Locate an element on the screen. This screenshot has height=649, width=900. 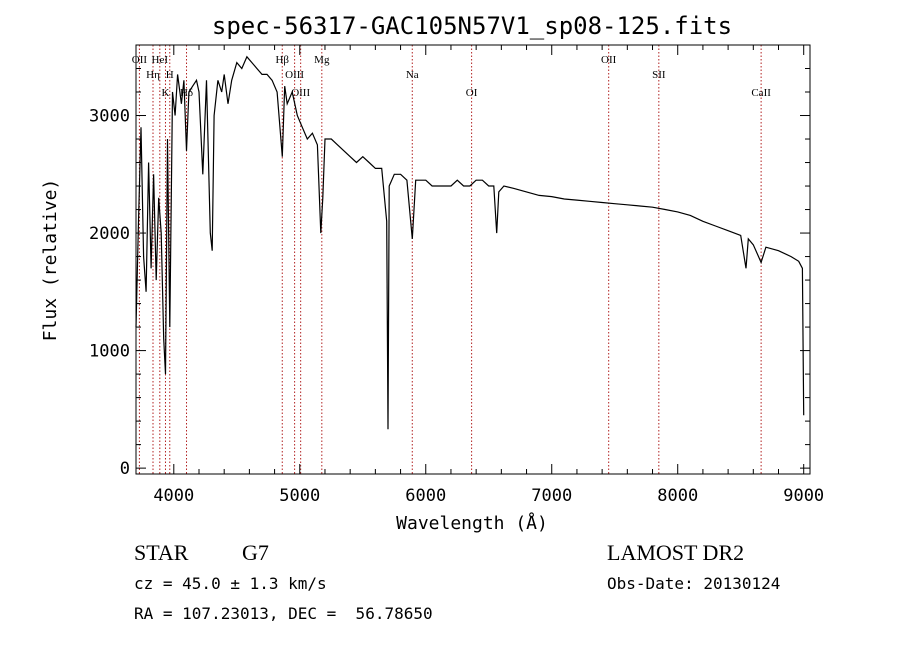
x-tick-label: 6000 is located at coordinates (425, 496).